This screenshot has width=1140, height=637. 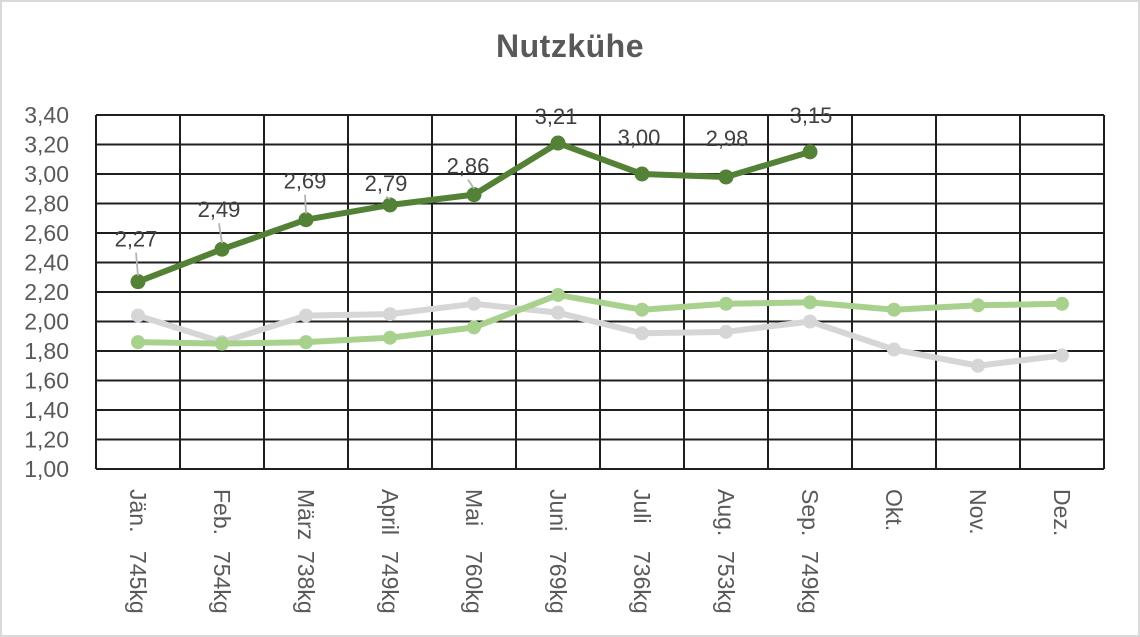 What do you see at coordinates (570, 46) in the screenshot?
I see `chart-title: Nutzkühe` at bounding box center [570, 46].